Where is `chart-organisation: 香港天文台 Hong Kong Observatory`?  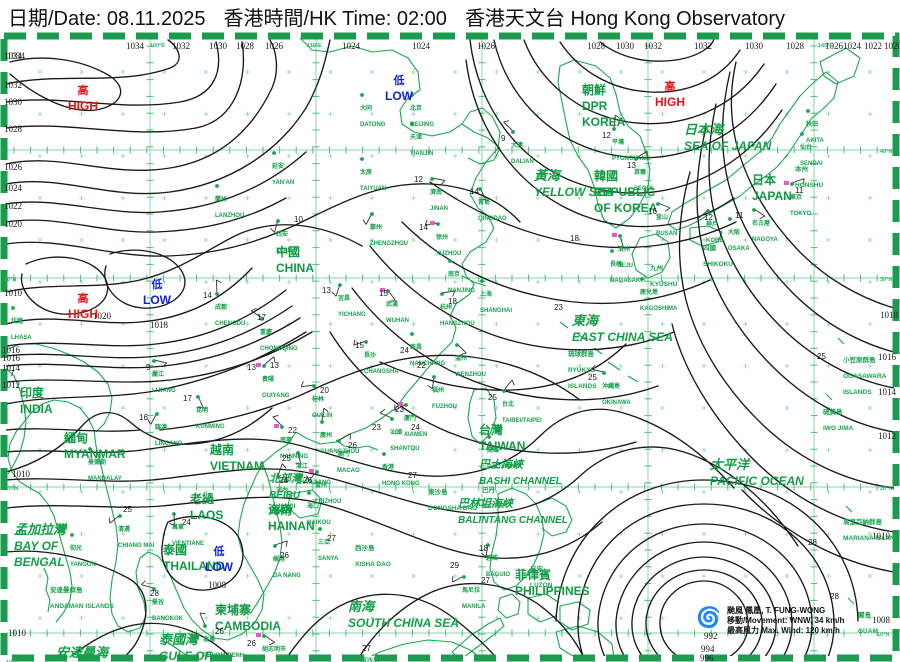
chart-organisation: 香港天文台 Hong Kong Observatory is located at coordinates (625, 18).